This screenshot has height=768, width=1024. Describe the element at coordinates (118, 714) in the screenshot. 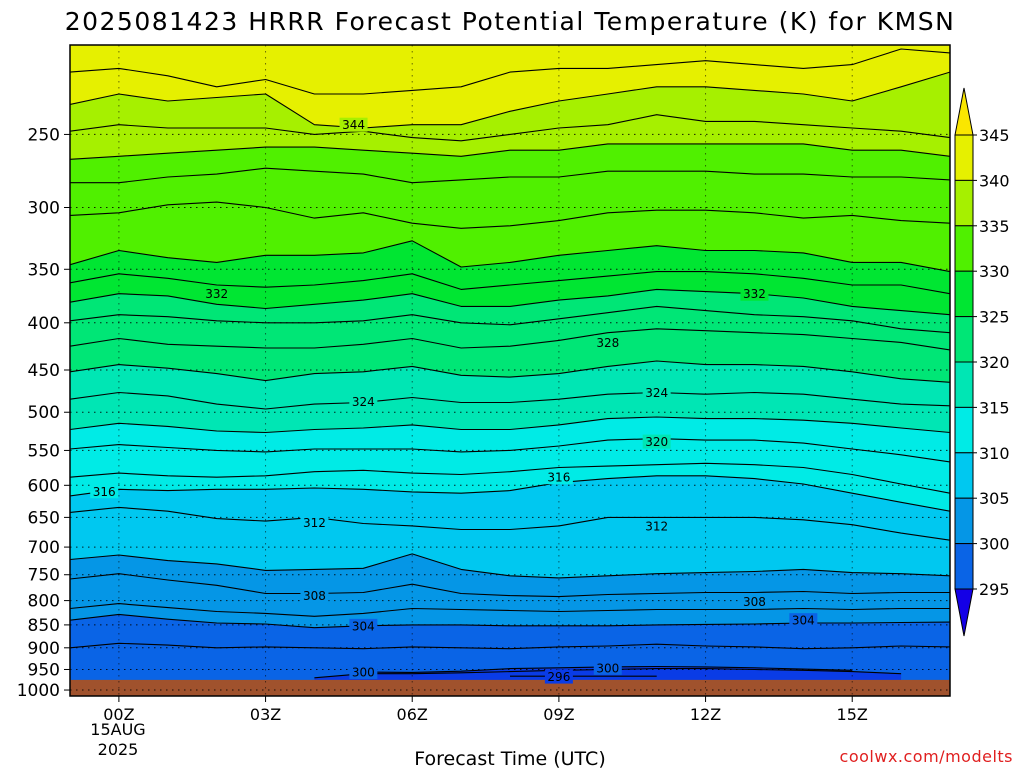

I see `x-tick-label-00Z: 00Z` at that location.